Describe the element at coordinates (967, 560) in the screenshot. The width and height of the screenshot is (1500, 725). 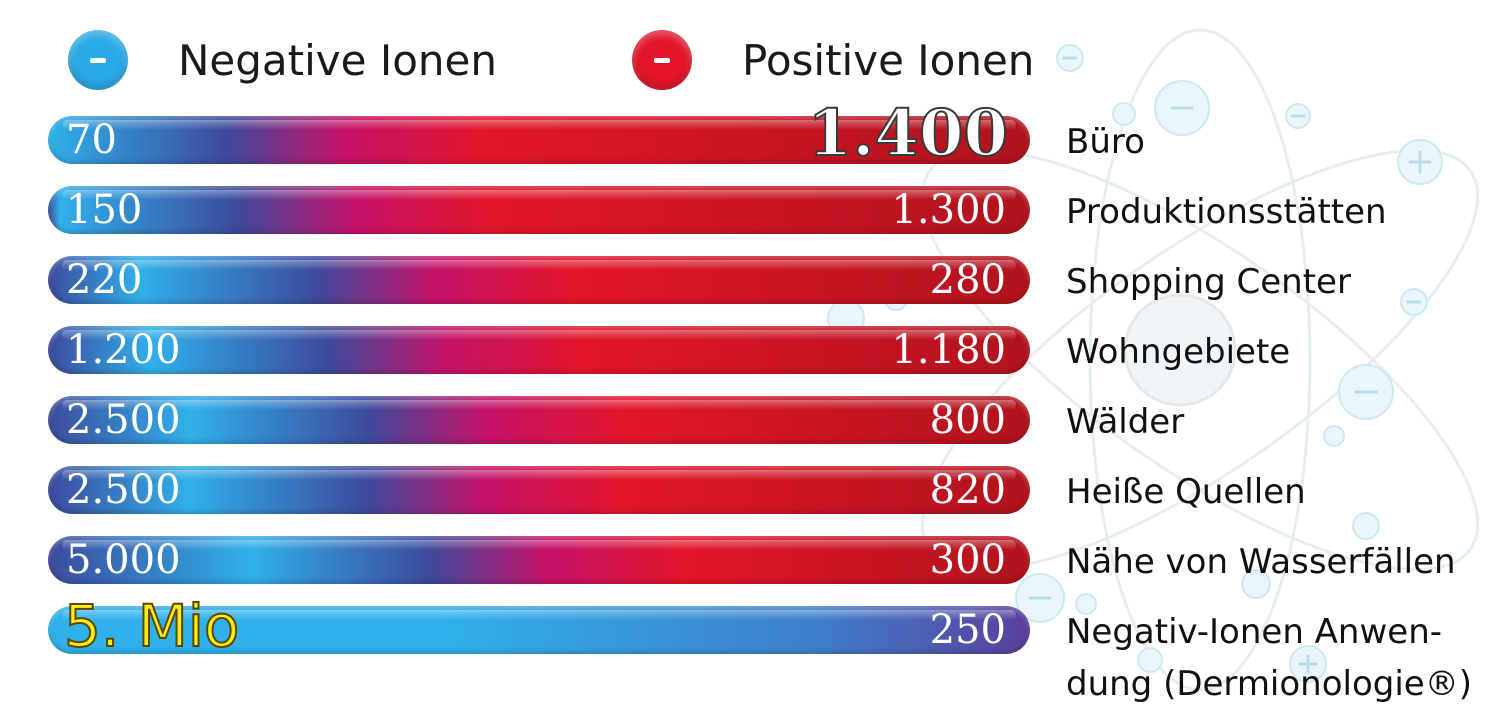
I see `positive-value-label: 300` at that location.